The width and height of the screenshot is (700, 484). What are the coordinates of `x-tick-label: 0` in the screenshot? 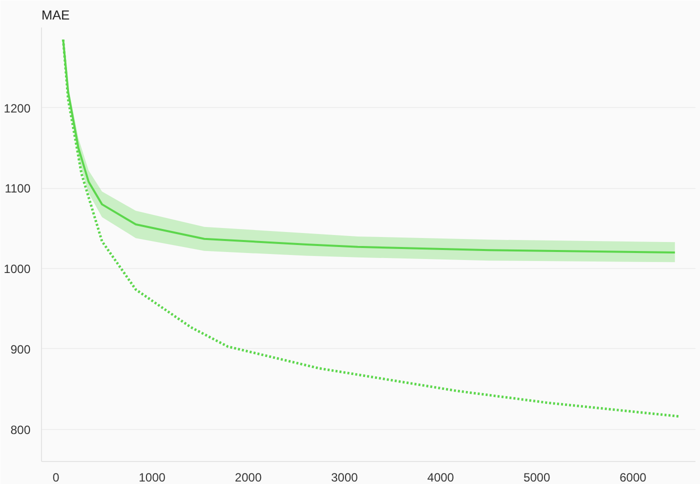 It's located at (56, 477).